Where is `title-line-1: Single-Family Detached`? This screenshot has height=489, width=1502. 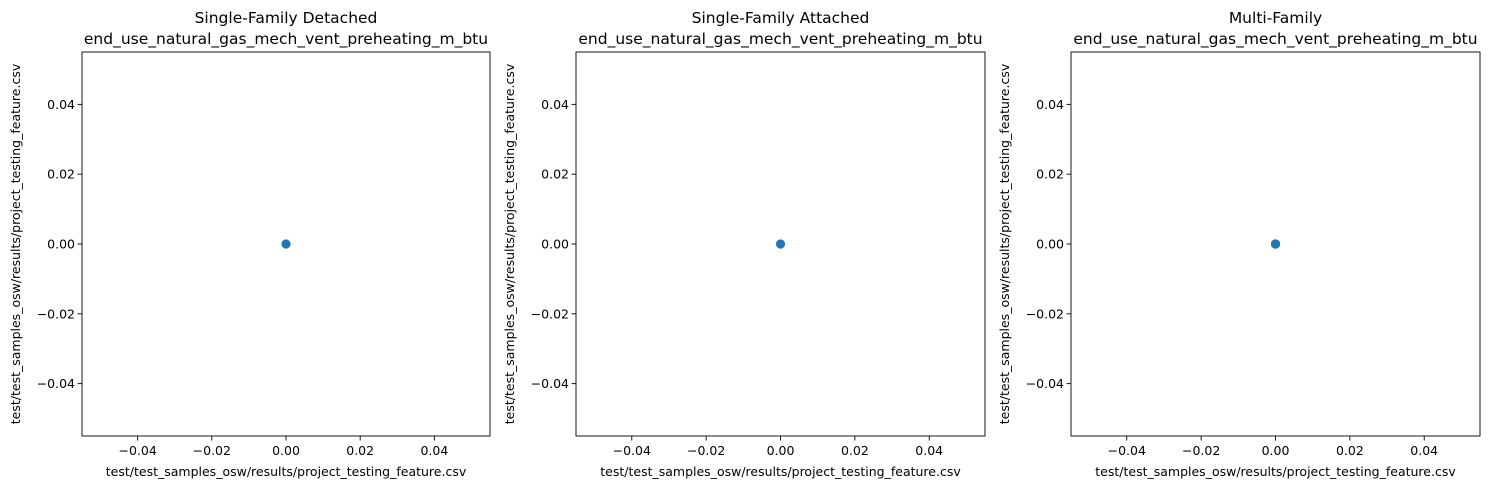
title-line-1: Single-Family Detached is located at coordinates (286, 18).